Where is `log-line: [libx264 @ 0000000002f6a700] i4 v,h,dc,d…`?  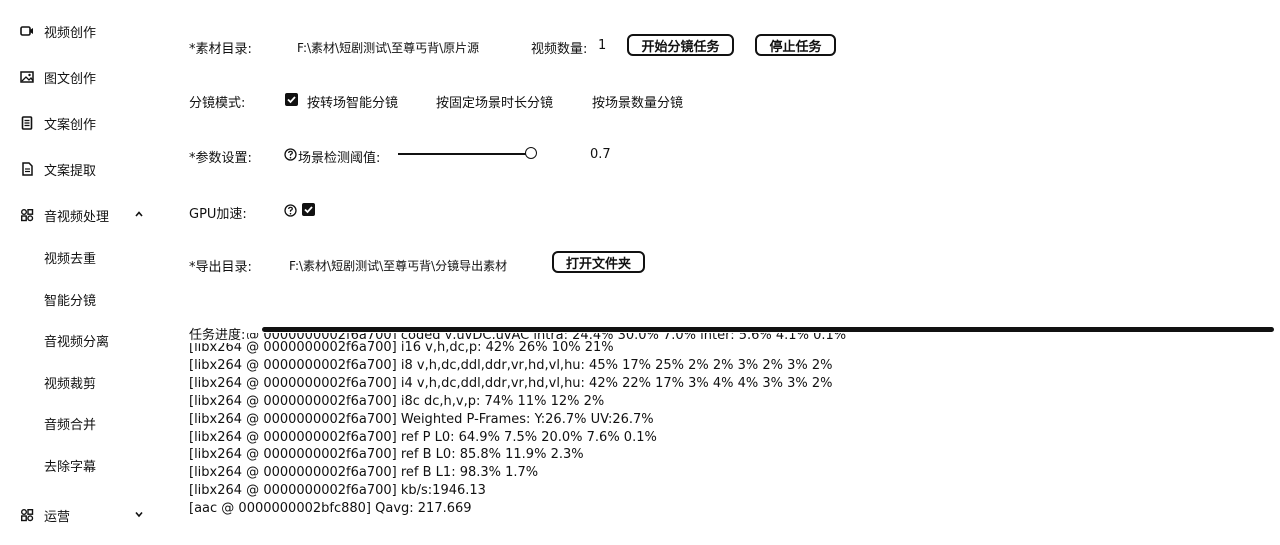 log-line: [libx264 @ 0000000002f6a700] i4 v,h,dc,d… is located at coordinates (511, 383).